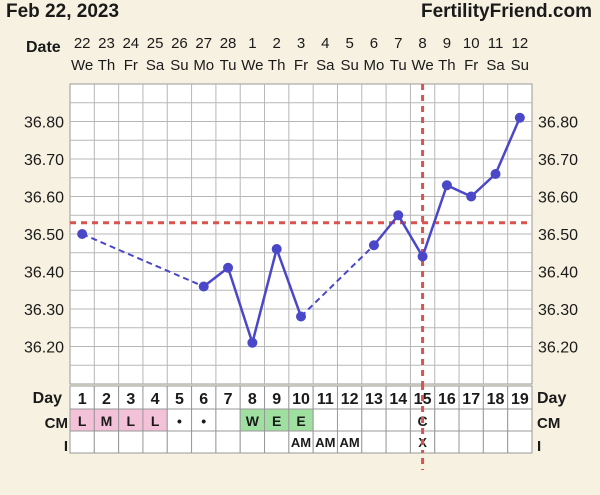 The width and height of the screenshot is (600, 495). I want to click on day-number: 12, so click(350, 399).